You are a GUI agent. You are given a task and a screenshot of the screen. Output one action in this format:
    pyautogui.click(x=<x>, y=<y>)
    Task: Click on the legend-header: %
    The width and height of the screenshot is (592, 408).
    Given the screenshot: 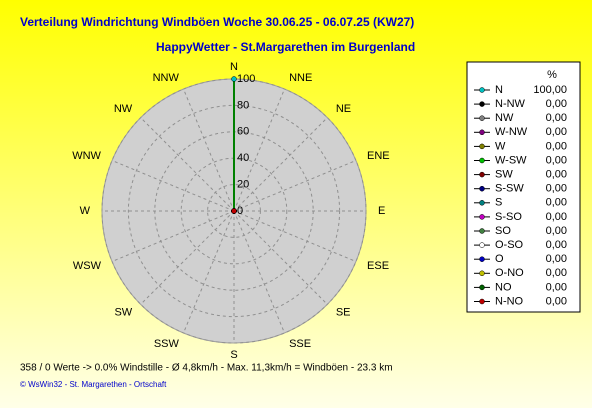 What is the action you would take?
    pyautogui.click(x=552, y=75)
    